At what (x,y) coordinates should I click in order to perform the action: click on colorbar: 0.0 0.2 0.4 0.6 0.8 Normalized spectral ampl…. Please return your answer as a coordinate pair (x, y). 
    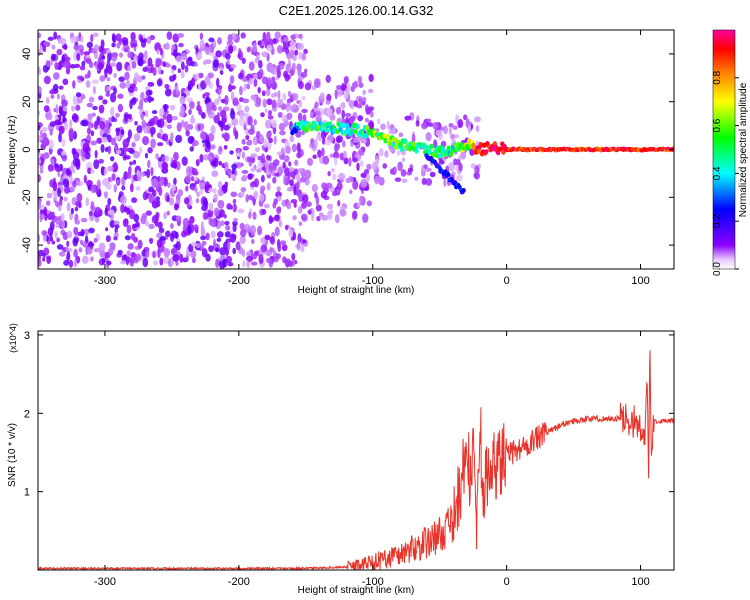
    Looking at the image, I should click on (730, 152).